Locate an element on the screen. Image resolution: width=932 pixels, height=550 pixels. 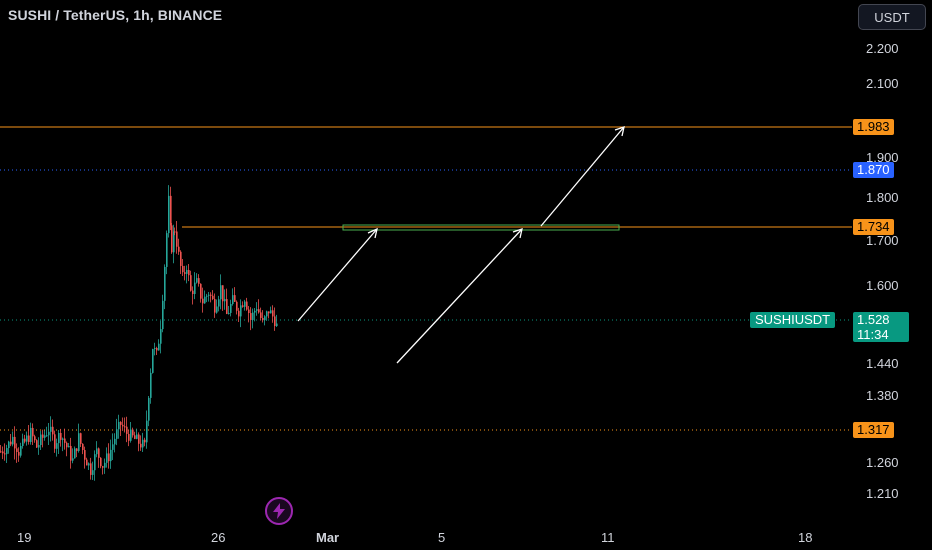
price-tick: 2.200 is located at coordinates (882, 48).